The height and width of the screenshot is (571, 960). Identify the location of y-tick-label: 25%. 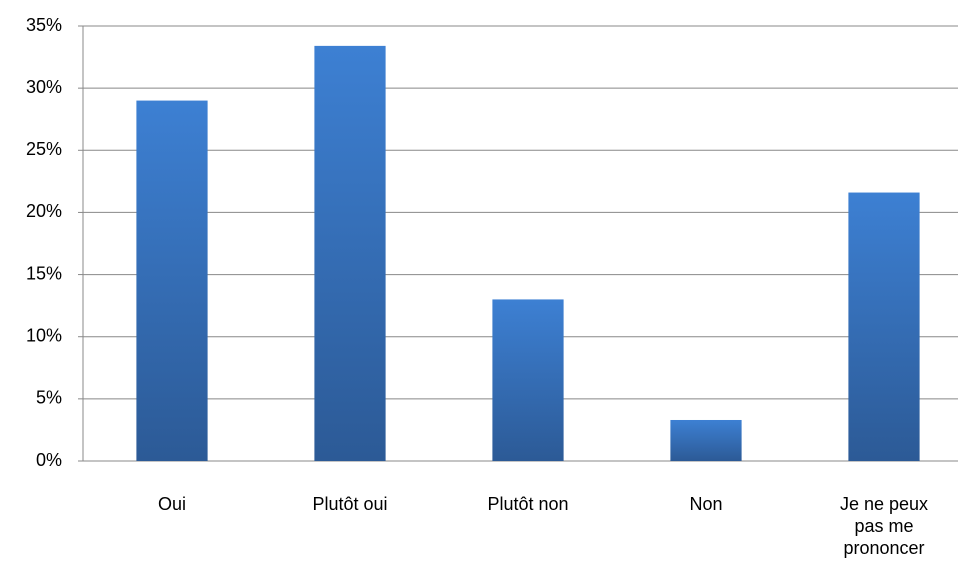
(44, 149).